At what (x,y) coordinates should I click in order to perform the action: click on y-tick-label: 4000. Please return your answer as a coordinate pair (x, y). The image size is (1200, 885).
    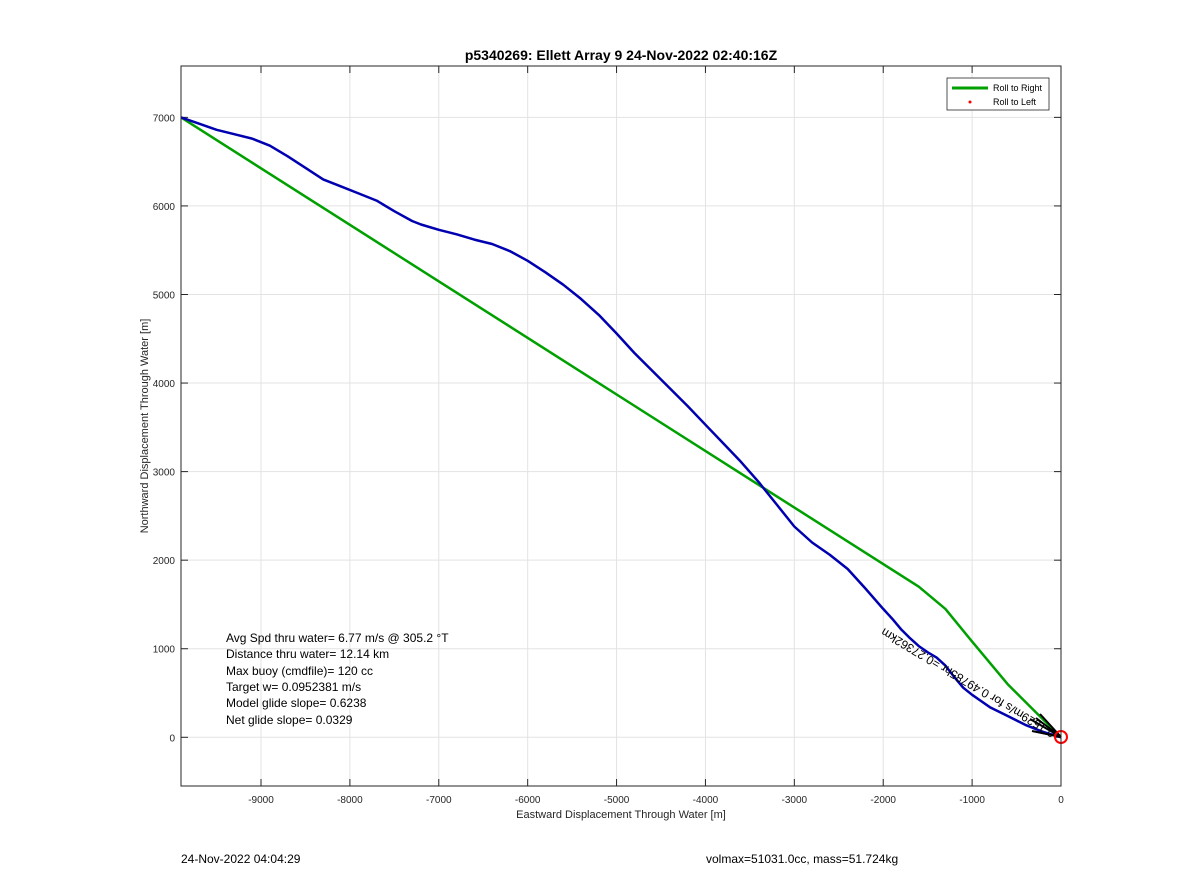
    Looking at the image, I should click on (164, 384).